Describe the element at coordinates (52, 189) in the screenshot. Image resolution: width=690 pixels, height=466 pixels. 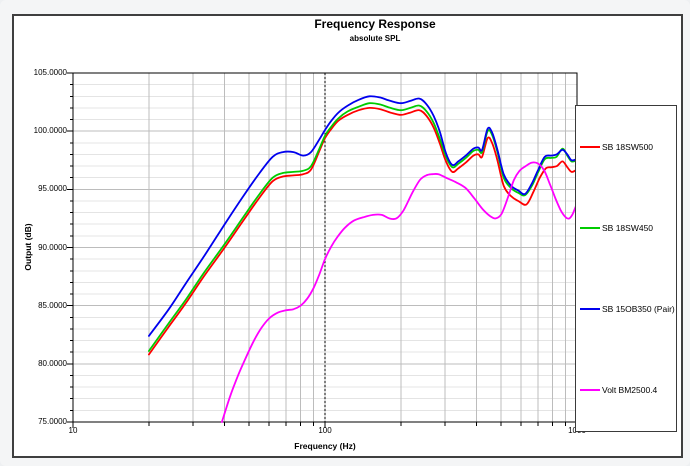
I see `y-axis-tick-label: 95.0000` at that location.